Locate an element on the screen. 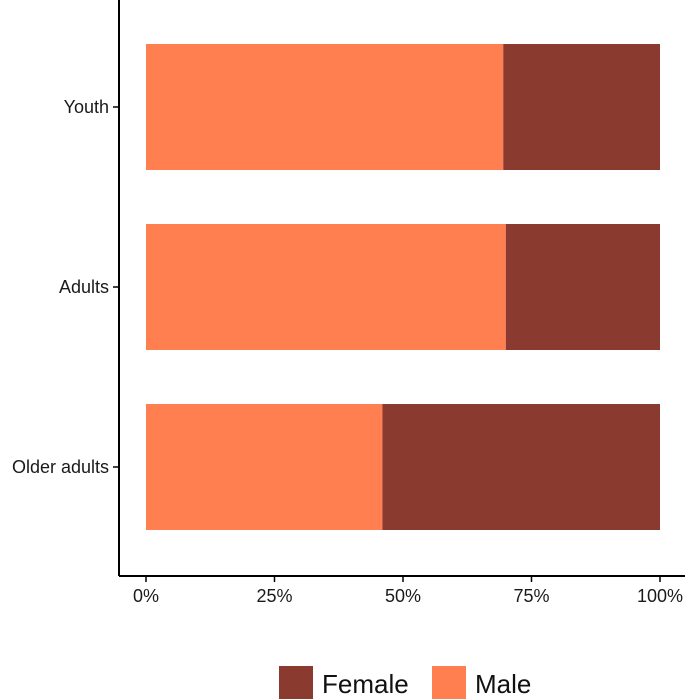  bar-adults-female is located at coordinates (582, 287).